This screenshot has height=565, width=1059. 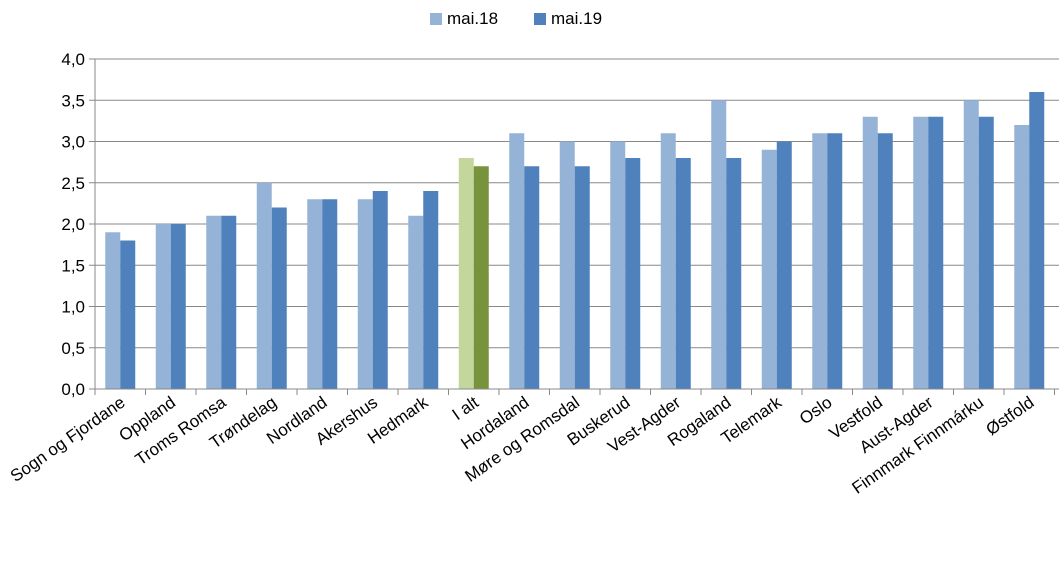 I want to click on legend-label-mai.18: mai.18, so click(x=472, y=18).